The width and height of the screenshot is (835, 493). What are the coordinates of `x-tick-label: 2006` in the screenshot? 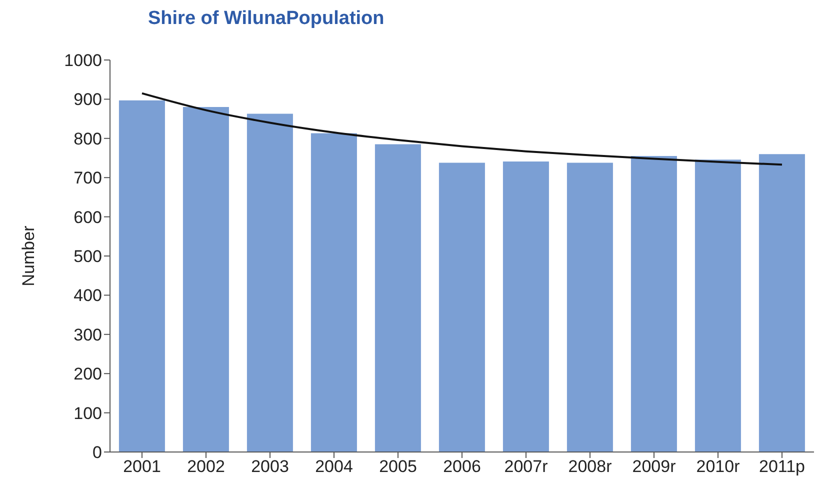 It's located at (462, 466).